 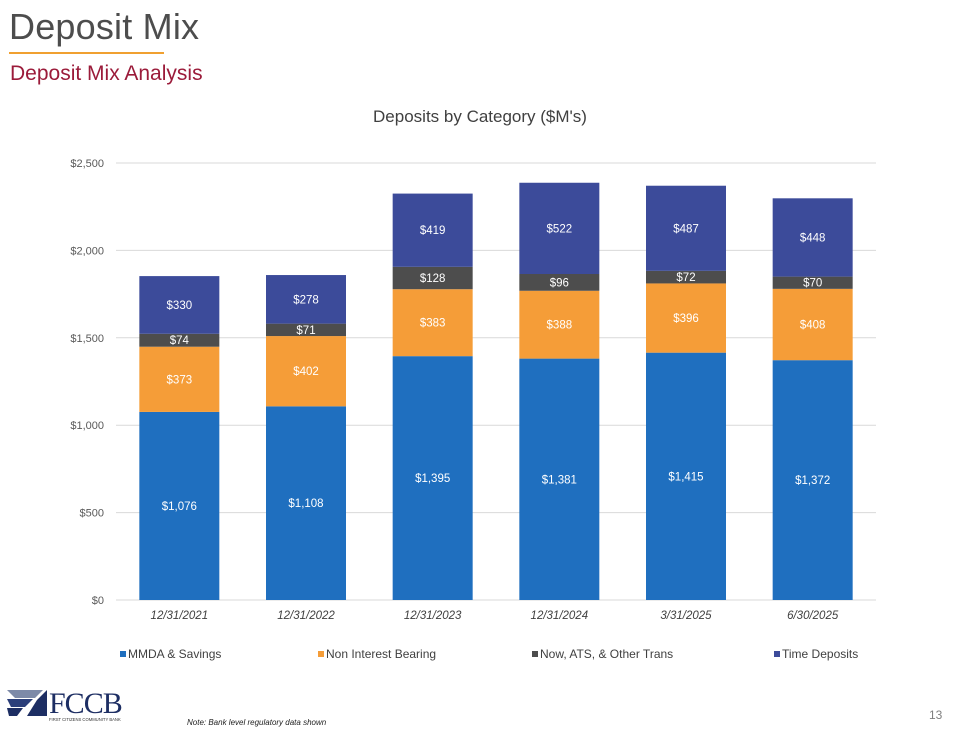 I want to click on data-label: $1,108, so click(x=305, y=504).